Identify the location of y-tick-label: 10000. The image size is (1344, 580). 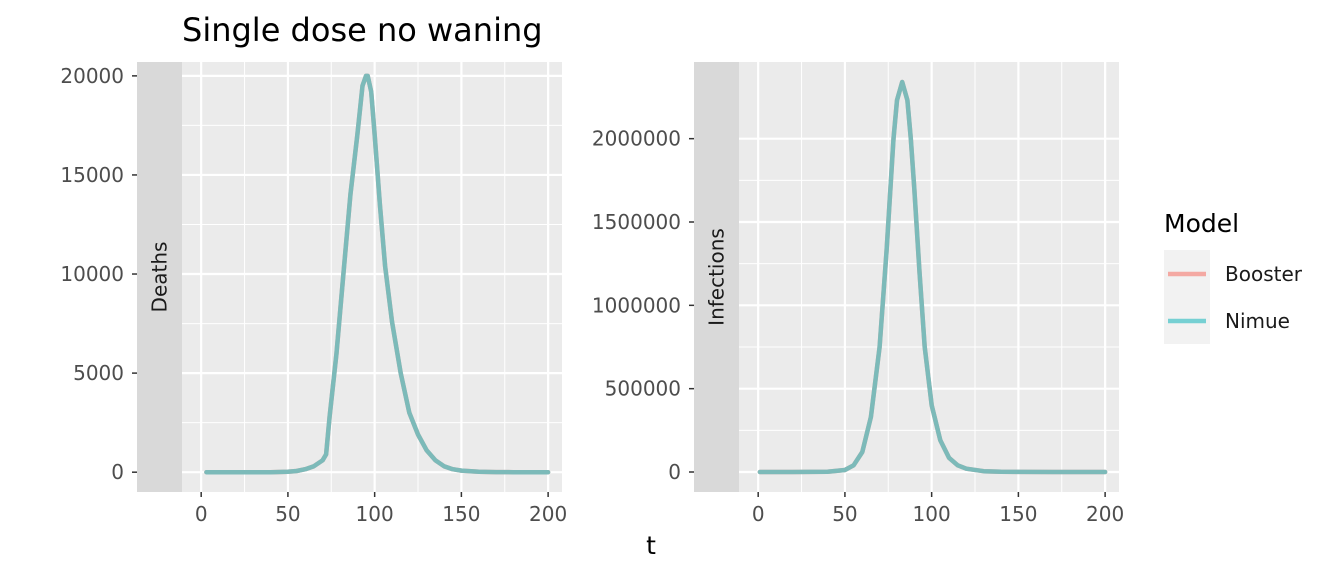
(92, 274).